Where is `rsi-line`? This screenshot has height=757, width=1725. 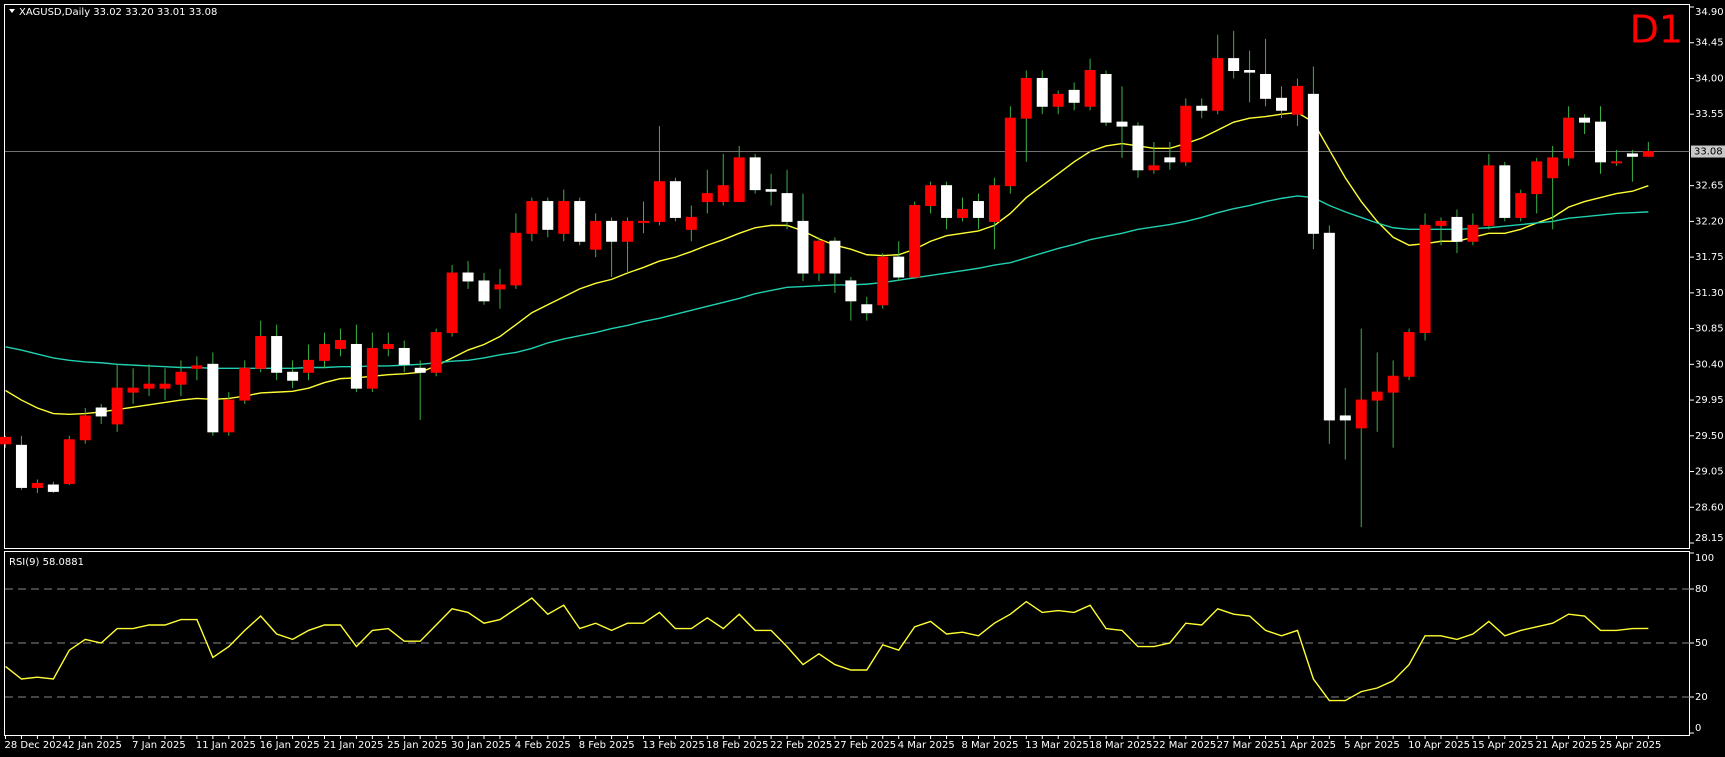
rsi-line is located at coordinates (827, 649).